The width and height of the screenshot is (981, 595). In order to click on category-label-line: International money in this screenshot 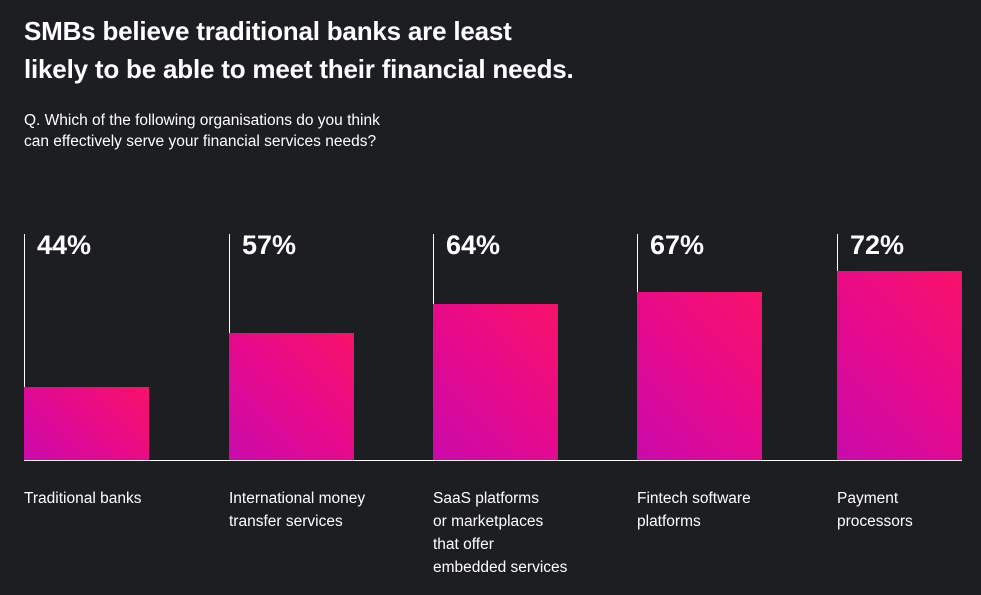, I will do `click(297, 498)`.